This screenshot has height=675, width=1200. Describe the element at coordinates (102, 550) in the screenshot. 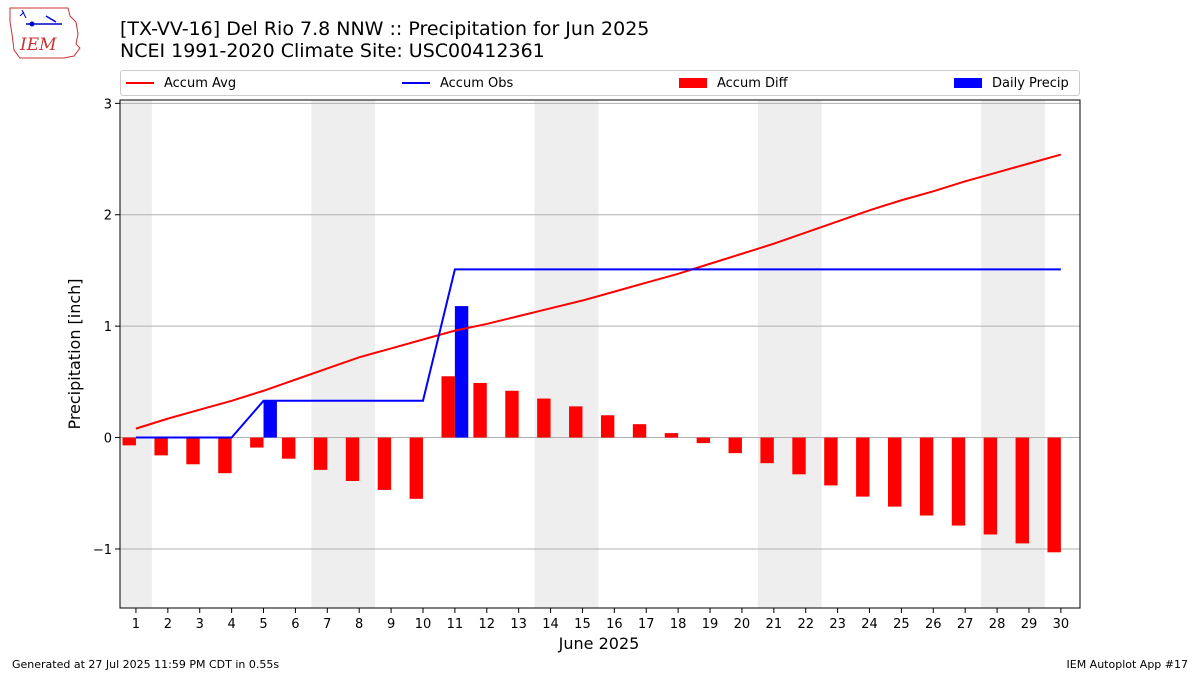

I see `y-tick-label: −1` at that location.